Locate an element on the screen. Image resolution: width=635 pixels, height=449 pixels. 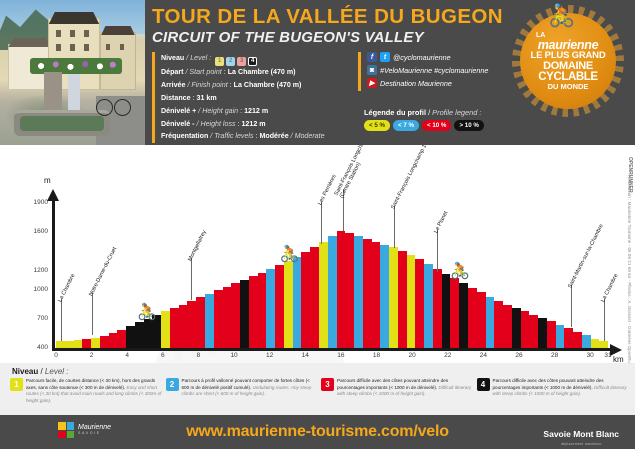
photo-roof-main is located at coordinates (74, 18).